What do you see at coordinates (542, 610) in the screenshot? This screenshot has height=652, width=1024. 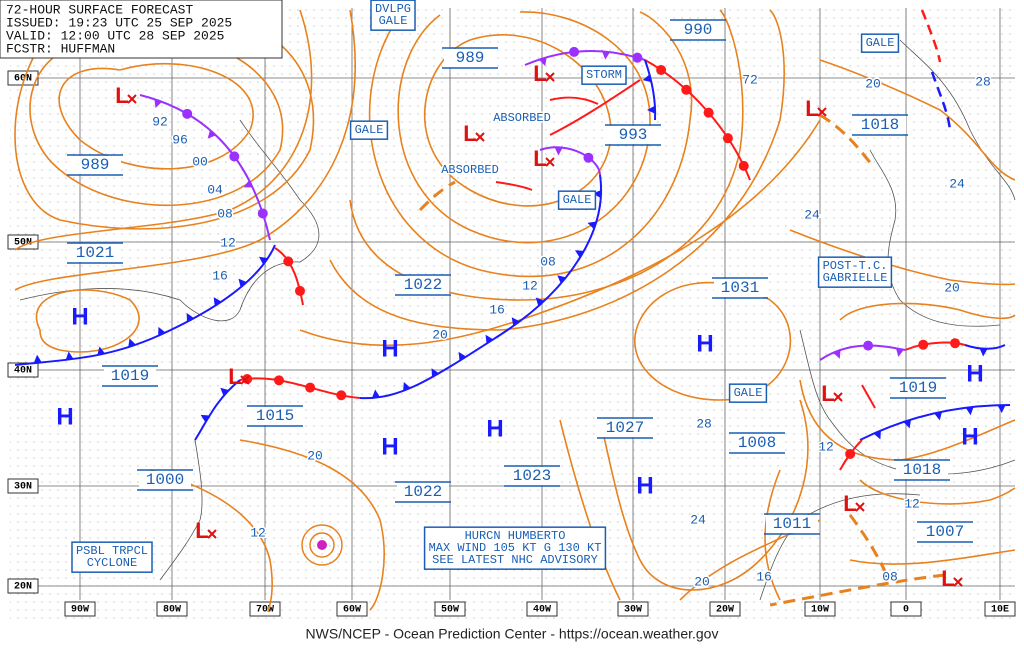 I see `longitude-label: 40W` at bounding box center [542, 610].